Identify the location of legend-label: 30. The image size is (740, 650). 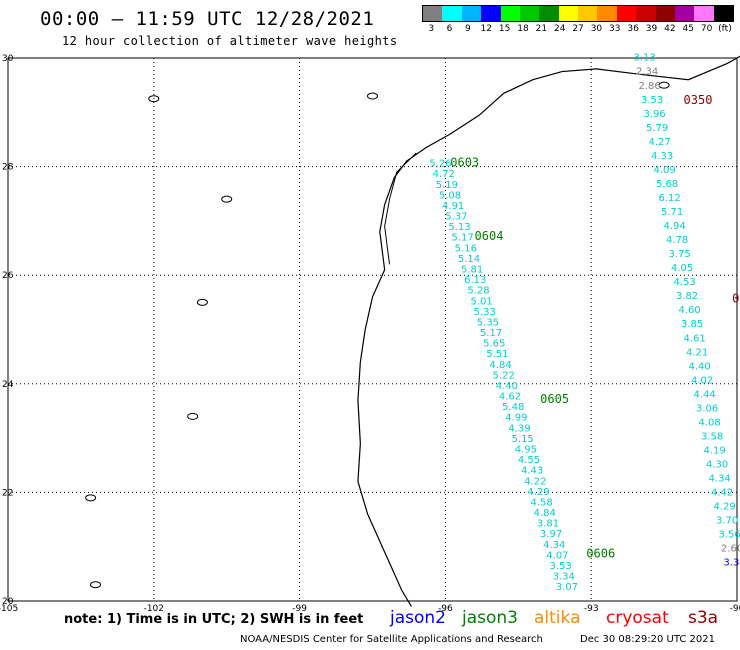
(596, 29).